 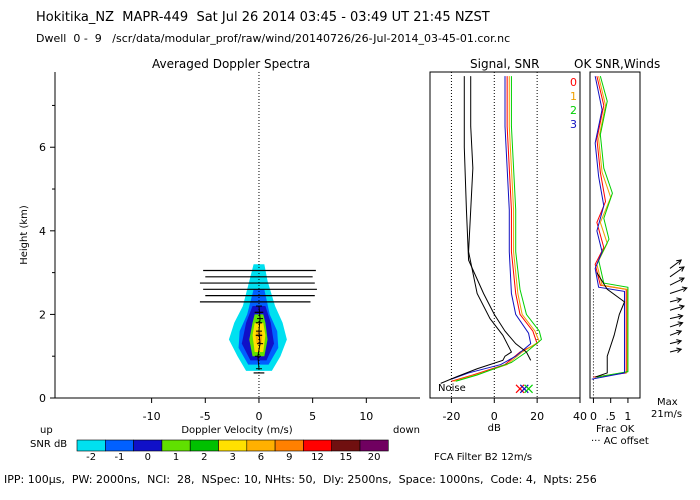 I want to click on spectra-down-label: down, so click(x=406, y=430).